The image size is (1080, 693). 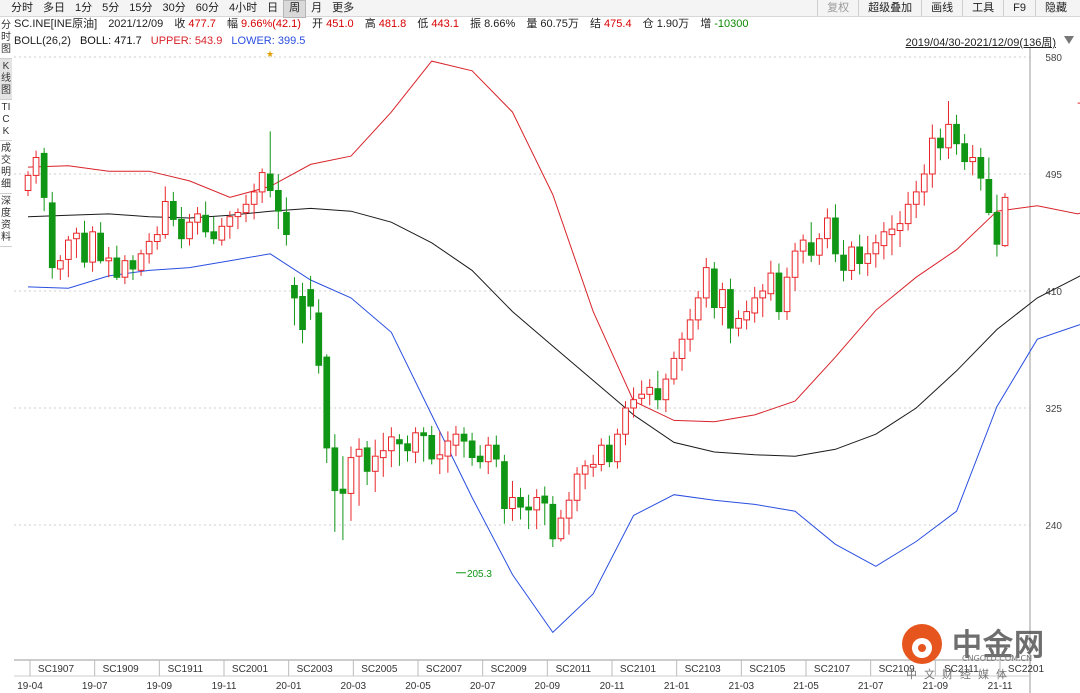 I want to click on contract-label: SC1911, so click(x=186, y=669).